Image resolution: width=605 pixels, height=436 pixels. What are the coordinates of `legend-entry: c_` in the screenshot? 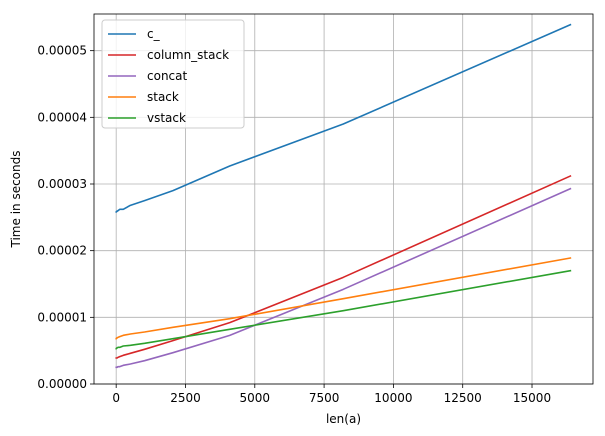 It's located at (134, 34).